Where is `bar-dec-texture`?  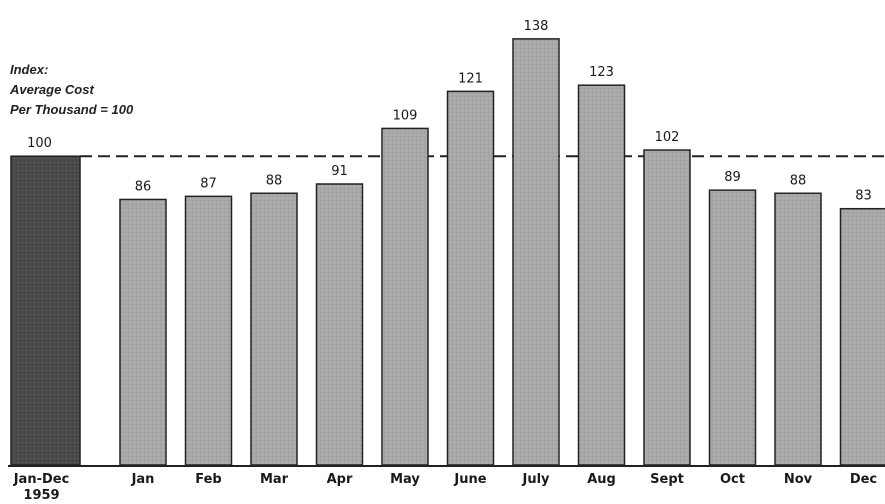
bar-dec-texture is located at coordinates (862, 337).